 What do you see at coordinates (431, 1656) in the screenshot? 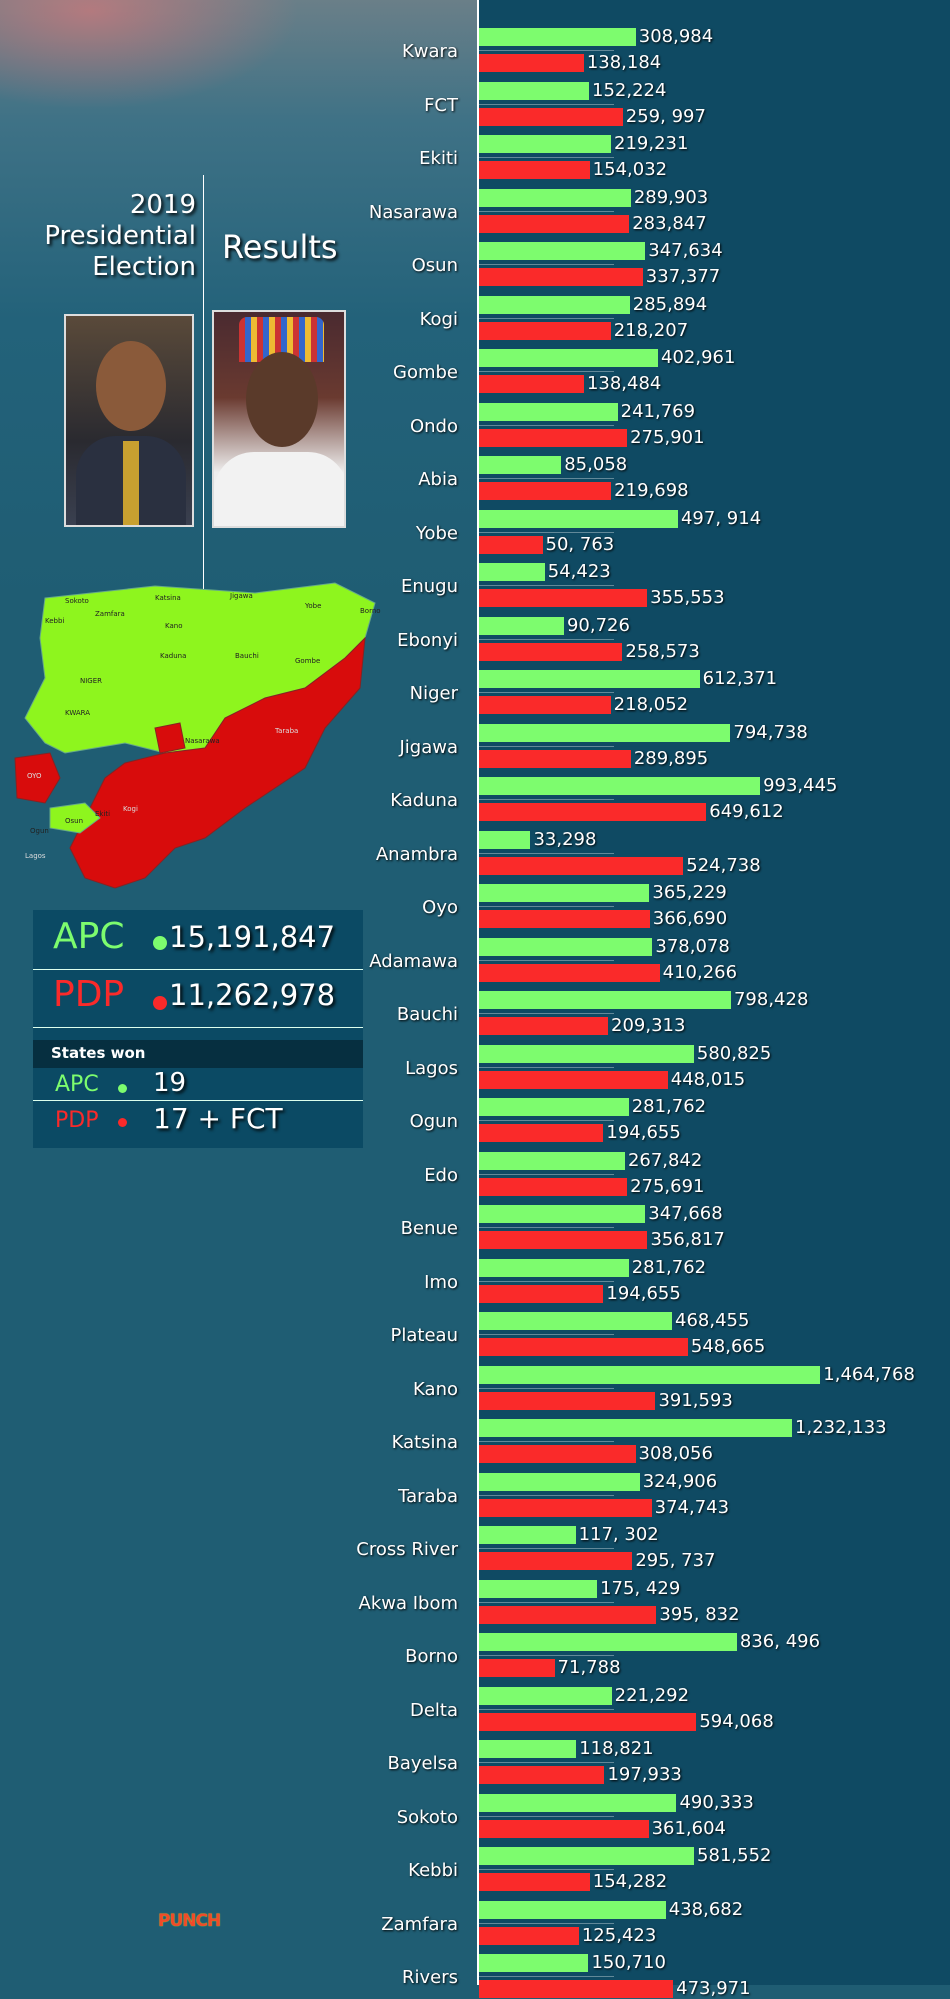
I see `state-label: Borno` at bounding box center [431, 1656].